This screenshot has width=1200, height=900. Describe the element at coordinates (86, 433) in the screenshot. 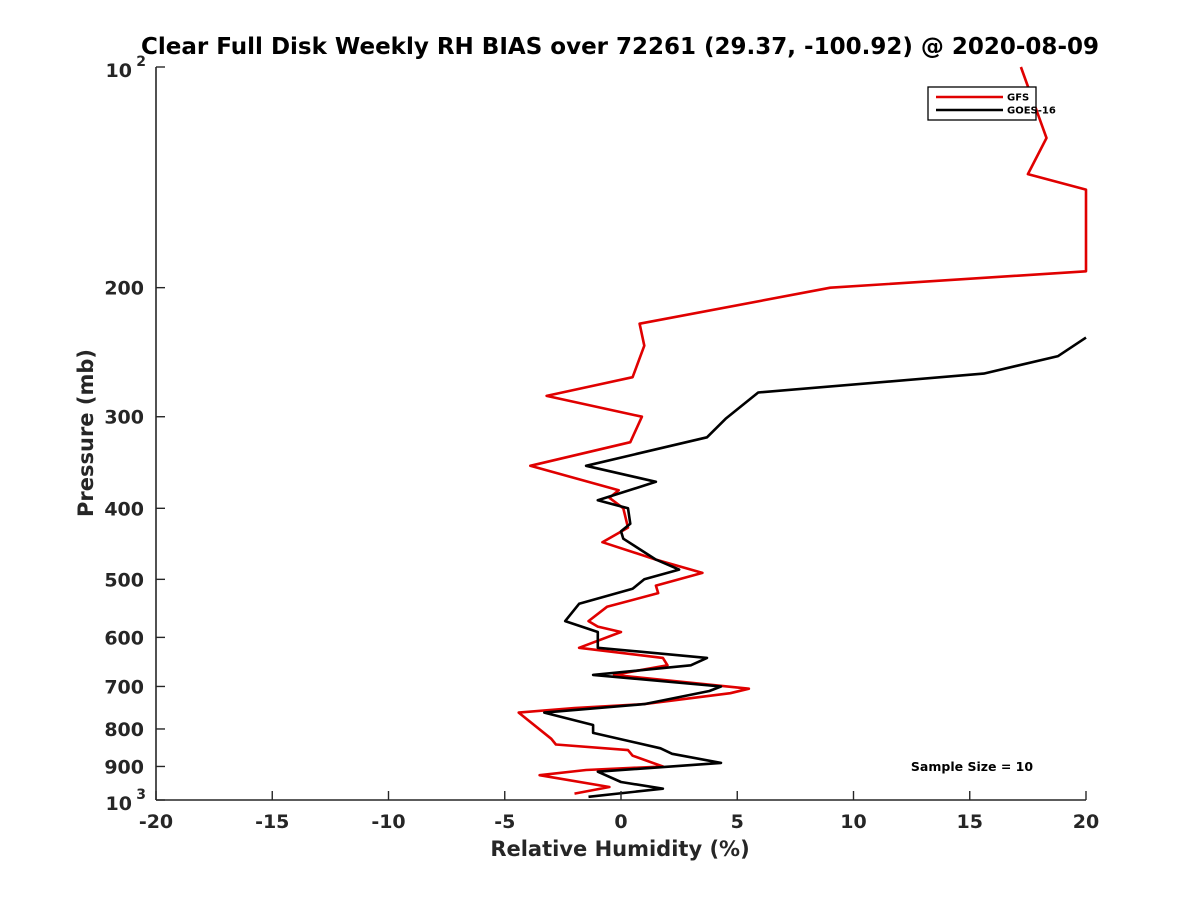

I see `y-axis-label: Pressure (mb)` at that location.